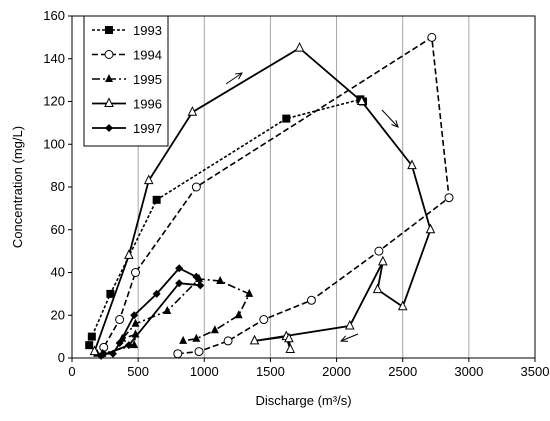 The image size is (550, 421). Describe the element at coordinates (147, 79) in the screenshot. I see `legend-label: 1995` at that location.